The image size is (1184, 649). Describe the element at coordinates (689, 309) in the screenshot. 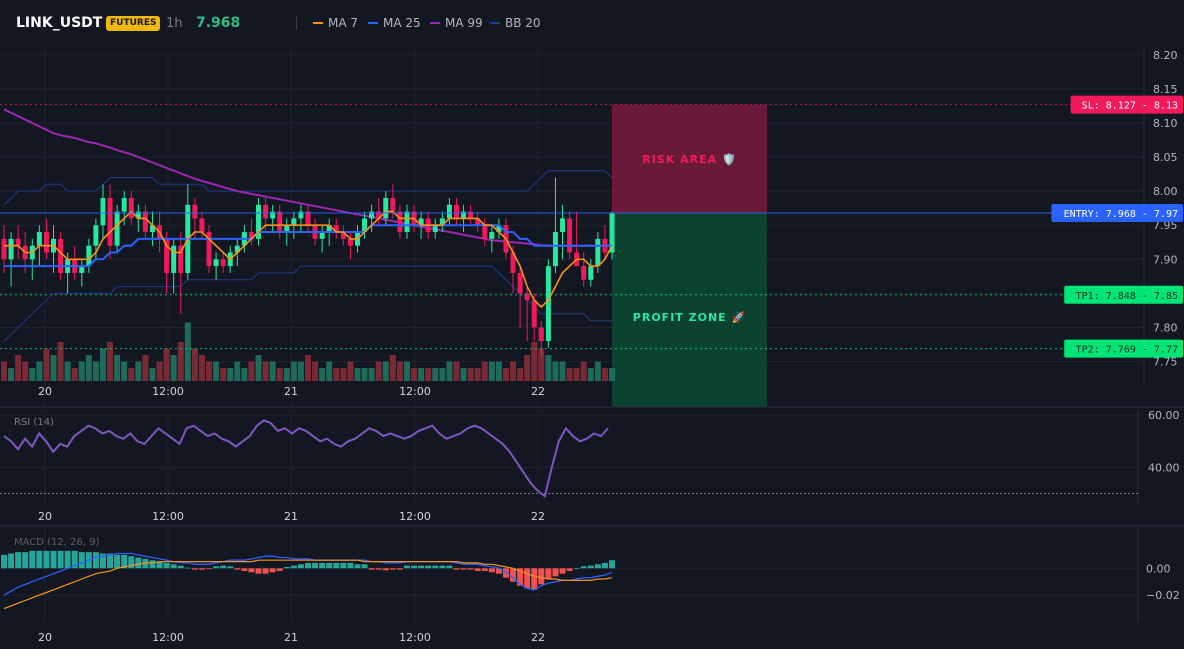

I see `profit-zone` at that location.